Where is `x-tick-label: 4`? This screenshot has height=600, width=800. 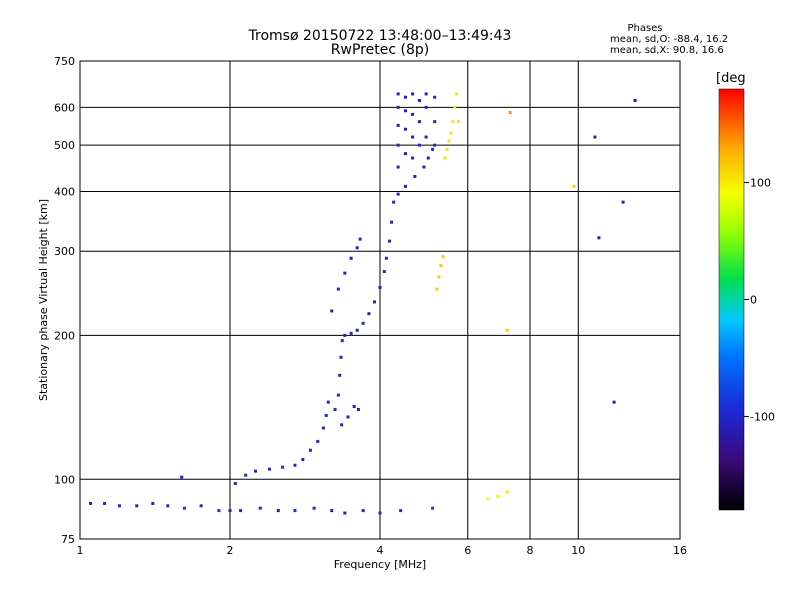 x-tick-label: 4 is located at coordinates (380, 550).